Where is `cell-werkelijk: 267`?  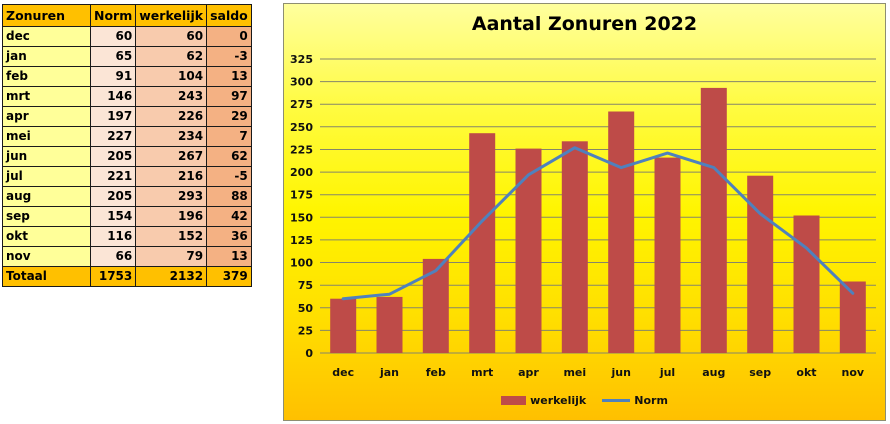
cell-werkelijk: 267 is located at coordinates (171, 156).